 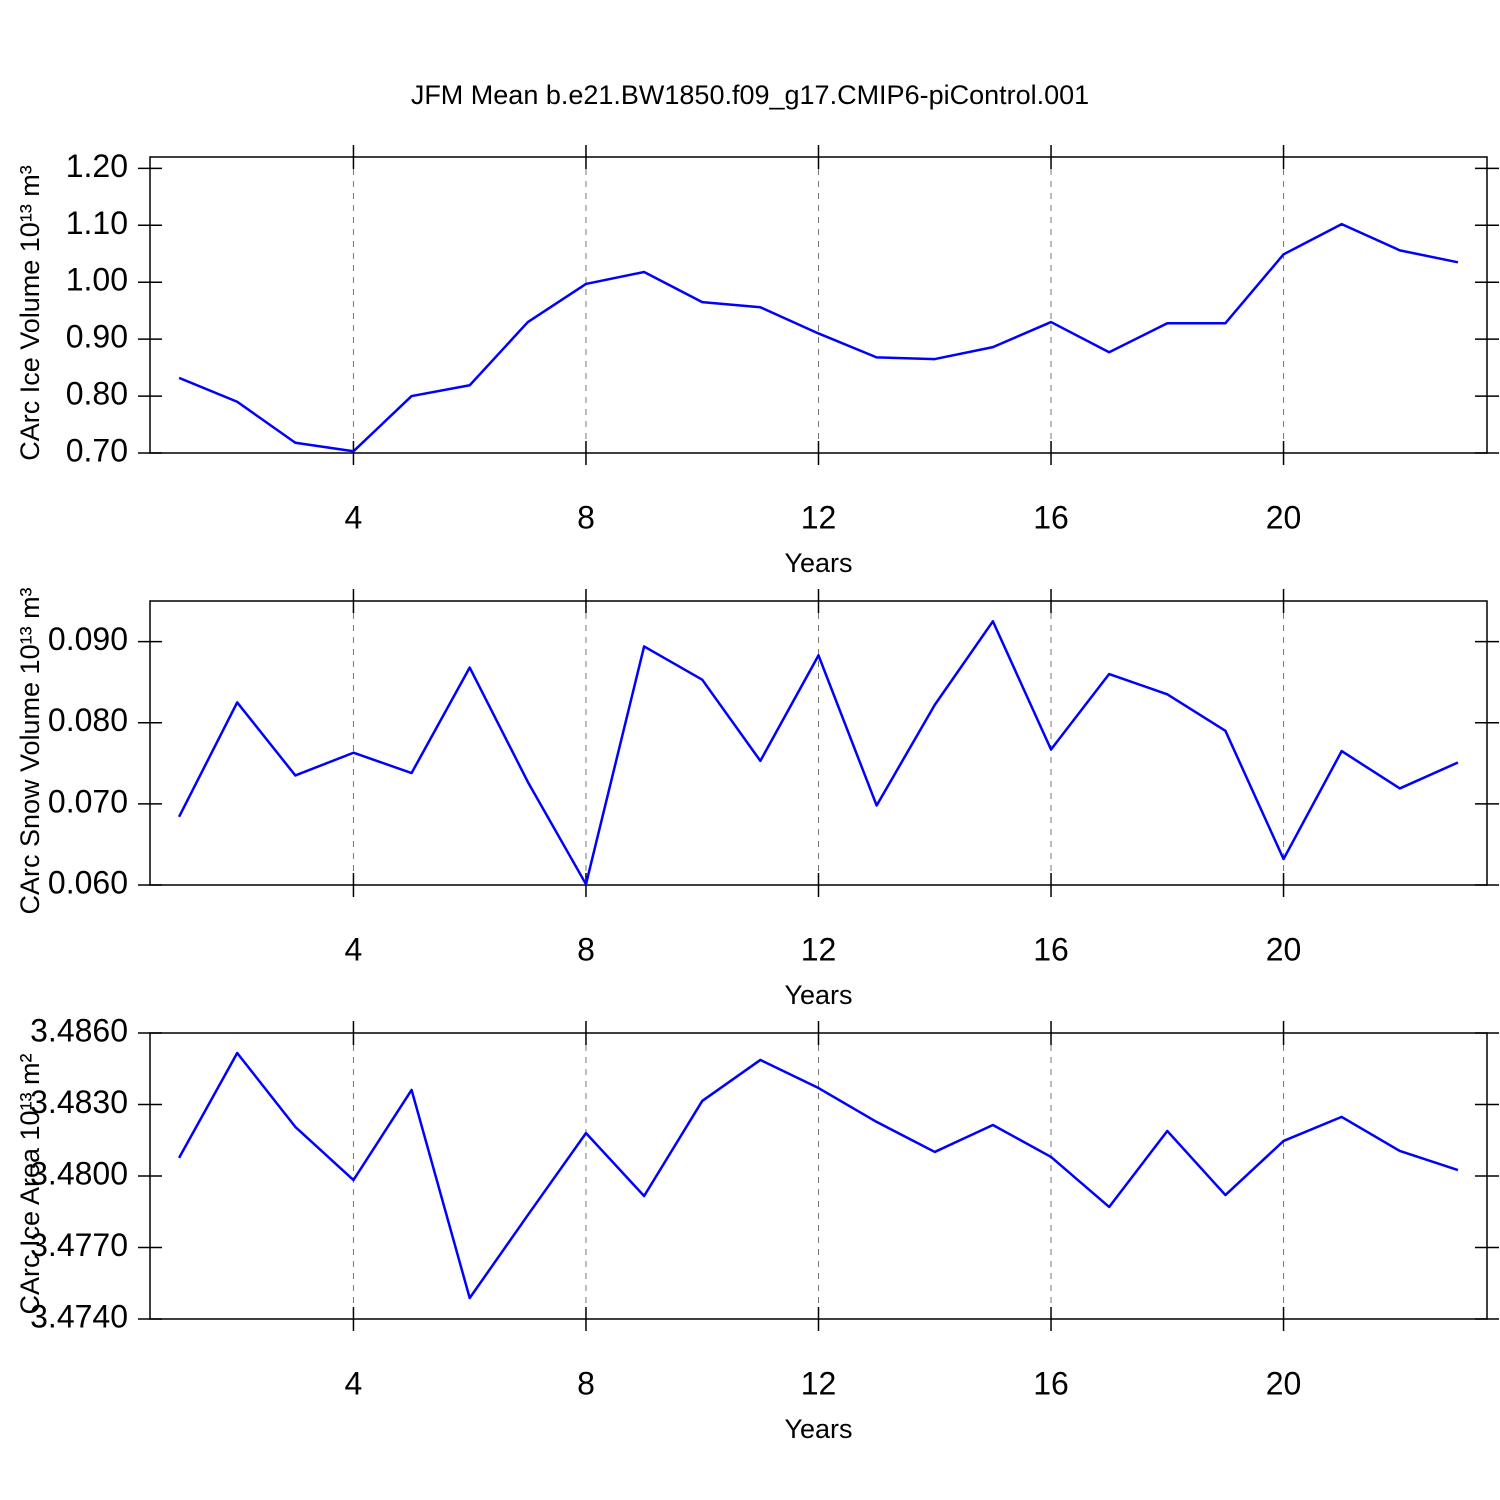 I want to click on y-tick-label: 3.4860, so click(x=79, y=1030).